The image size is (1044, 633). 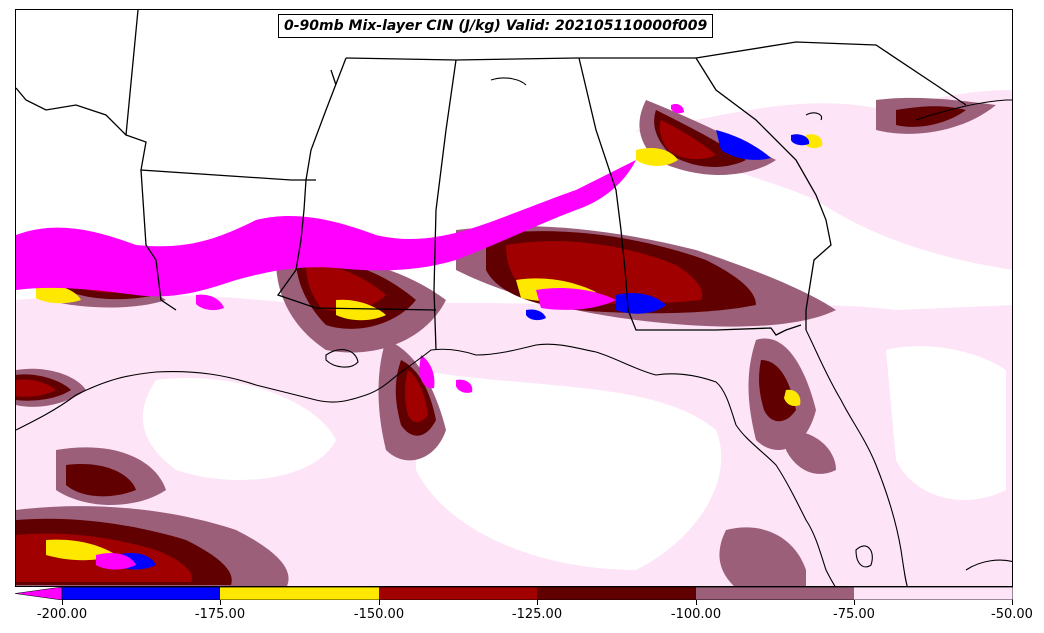 I want to click on colorbar-outline, so click(x=537, y=593).